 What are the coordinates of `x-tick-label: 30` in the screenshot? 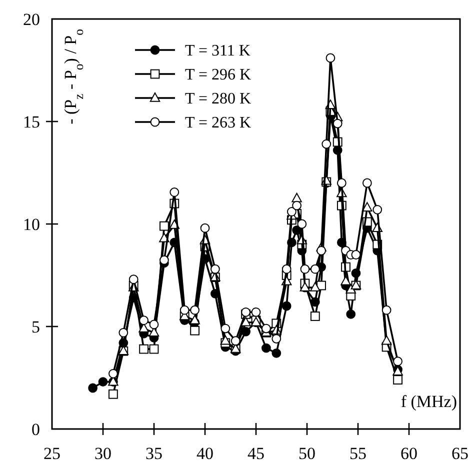 It's located at (103, 453).